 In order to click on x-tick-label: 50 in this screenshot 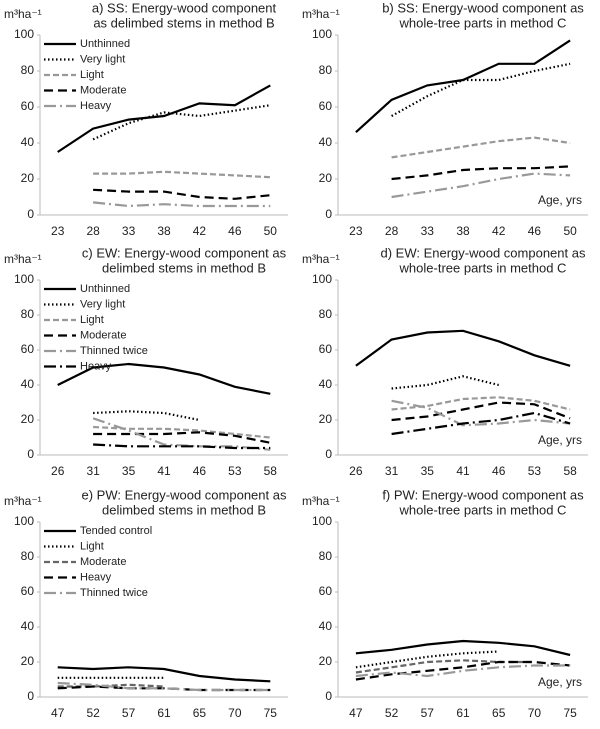, I will do `click(271, 231)`.